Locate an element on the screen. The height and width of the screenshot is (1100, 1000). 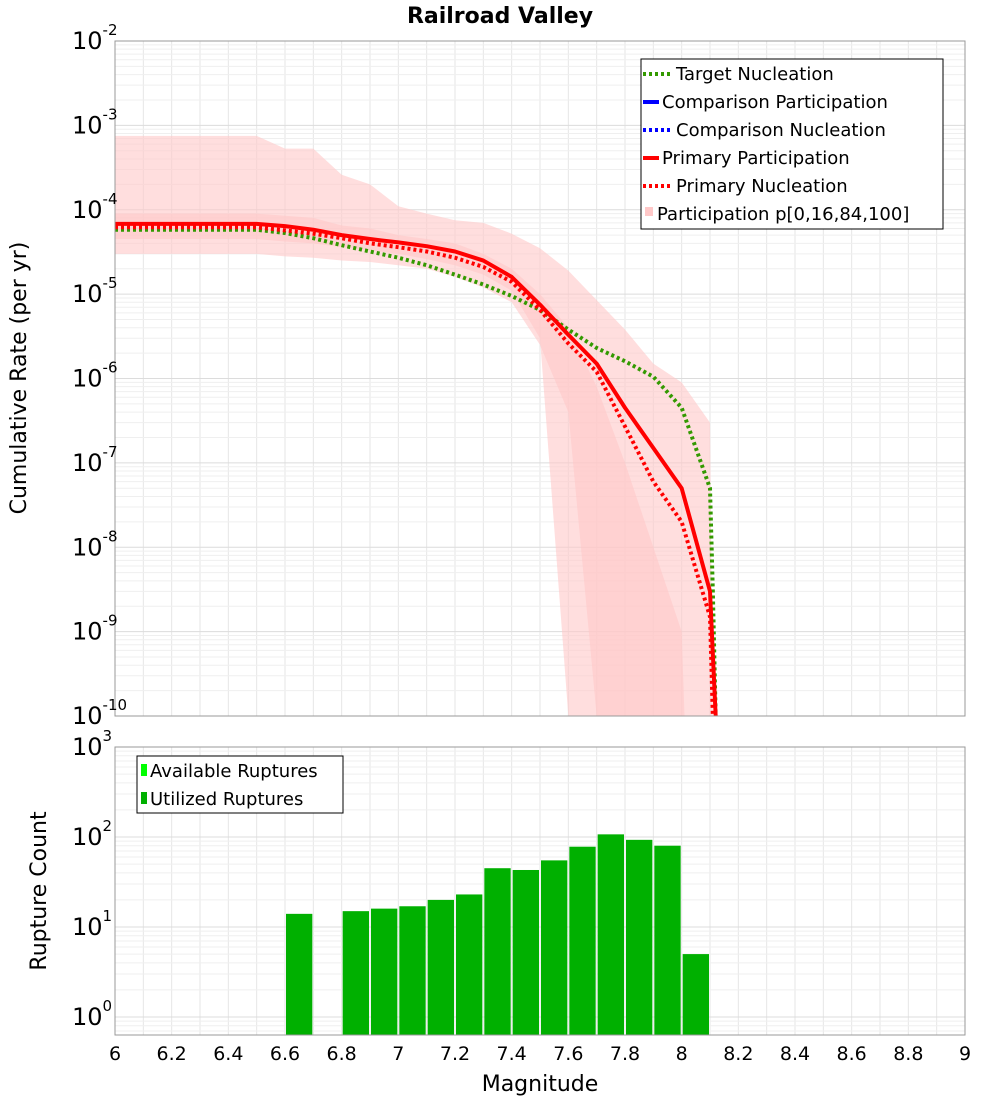
legend-label-comparison-participation: Comparison Participation is located at coordinates (775, 102).